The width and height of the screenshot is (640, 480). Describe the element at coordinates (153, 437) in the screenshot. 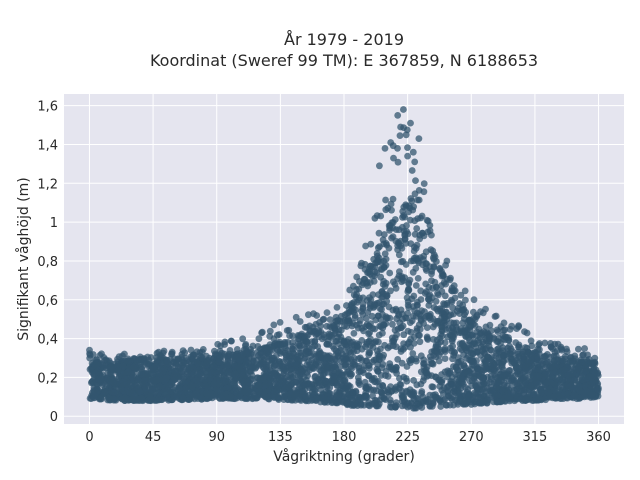

I see `x-tick-label: 45` at that location.